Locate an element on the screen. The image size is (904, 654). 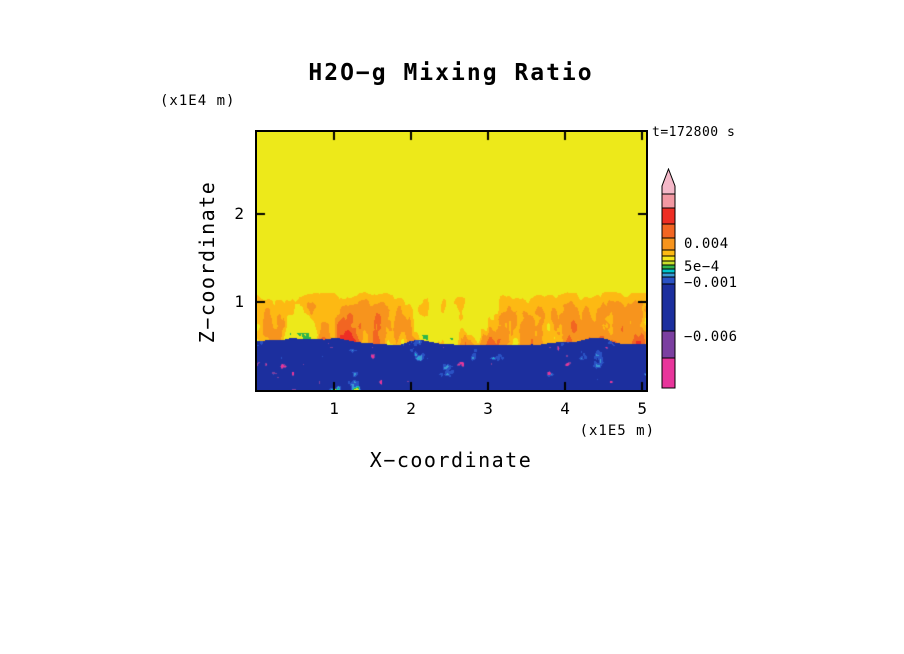
colorbar-label: −0.001 is located at coordinates (711, 283).